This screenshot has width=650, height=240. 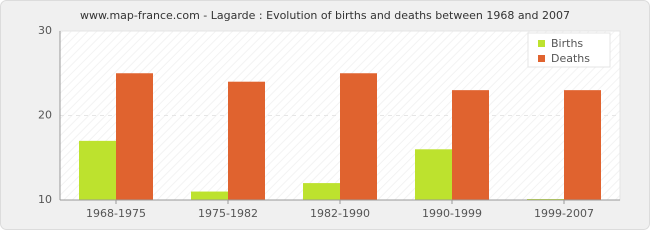 What do you see at coordinates (570, 58) in the screenshot?
I see `legend-label: Deaths` at bounding box center [570, 58].